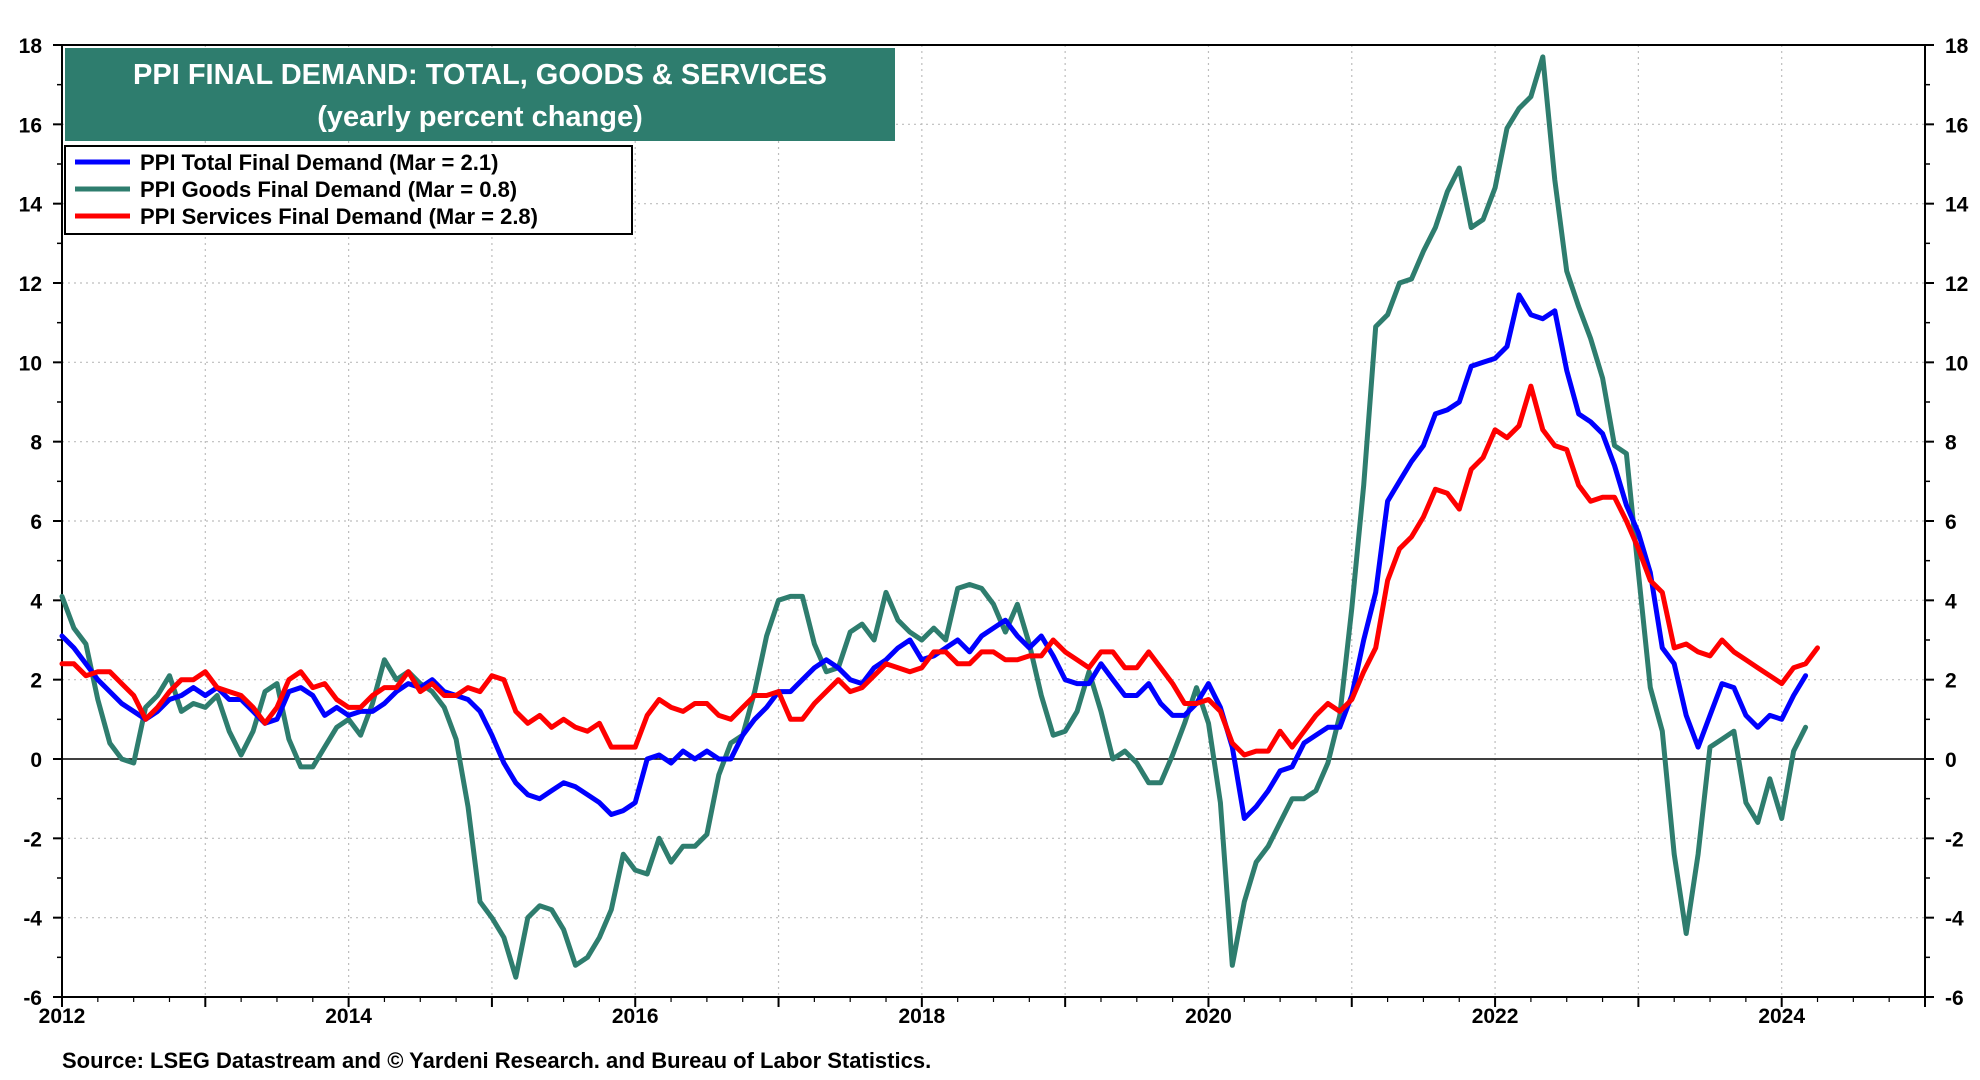 The image size is (1980, 1080). What do you see at coordinates (328, 189) in the screenshot?
I see `legend-label-goods: PPI Goods Final Demand (Mar = 0.8)` at bounding box center [328, 189].